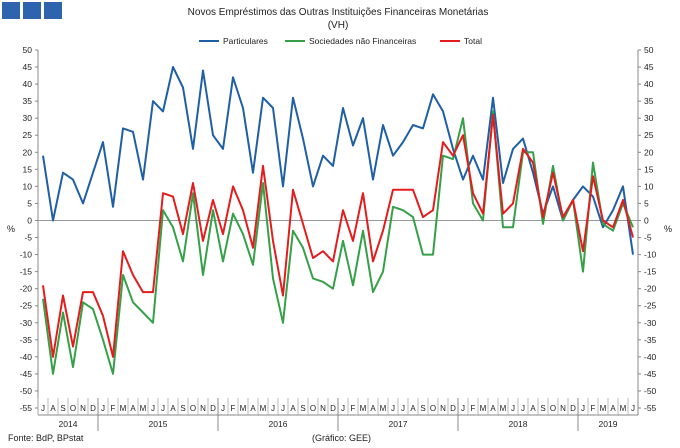 Image resolution: width=680 pixels, height=448 pixels. What do you see at coordinates (649, 50) in the screenshot?
I see `y-tick-label-right: 50` at bounding box center [649, 50].